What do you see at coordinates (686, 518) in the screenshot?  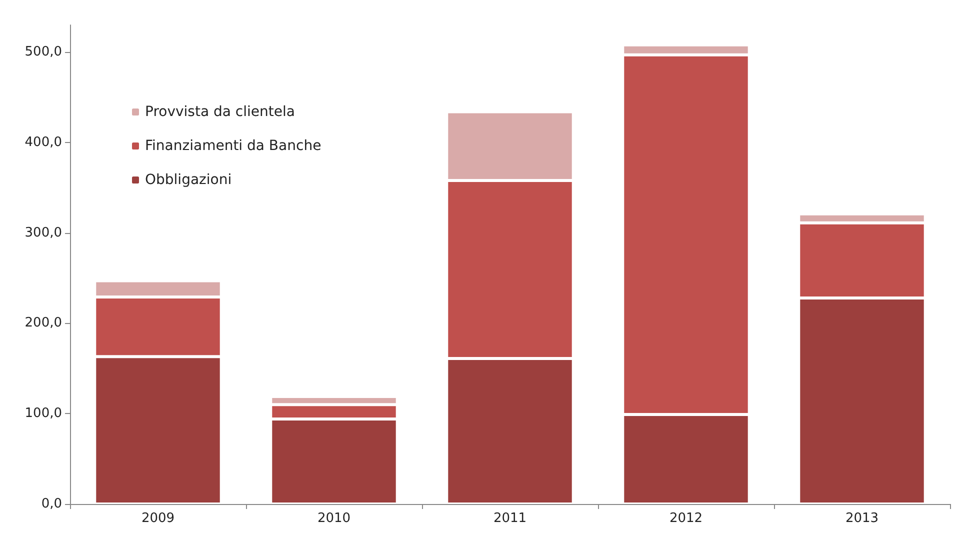 I see `x-tick-label: 2012` at bounding box center [686, 518].